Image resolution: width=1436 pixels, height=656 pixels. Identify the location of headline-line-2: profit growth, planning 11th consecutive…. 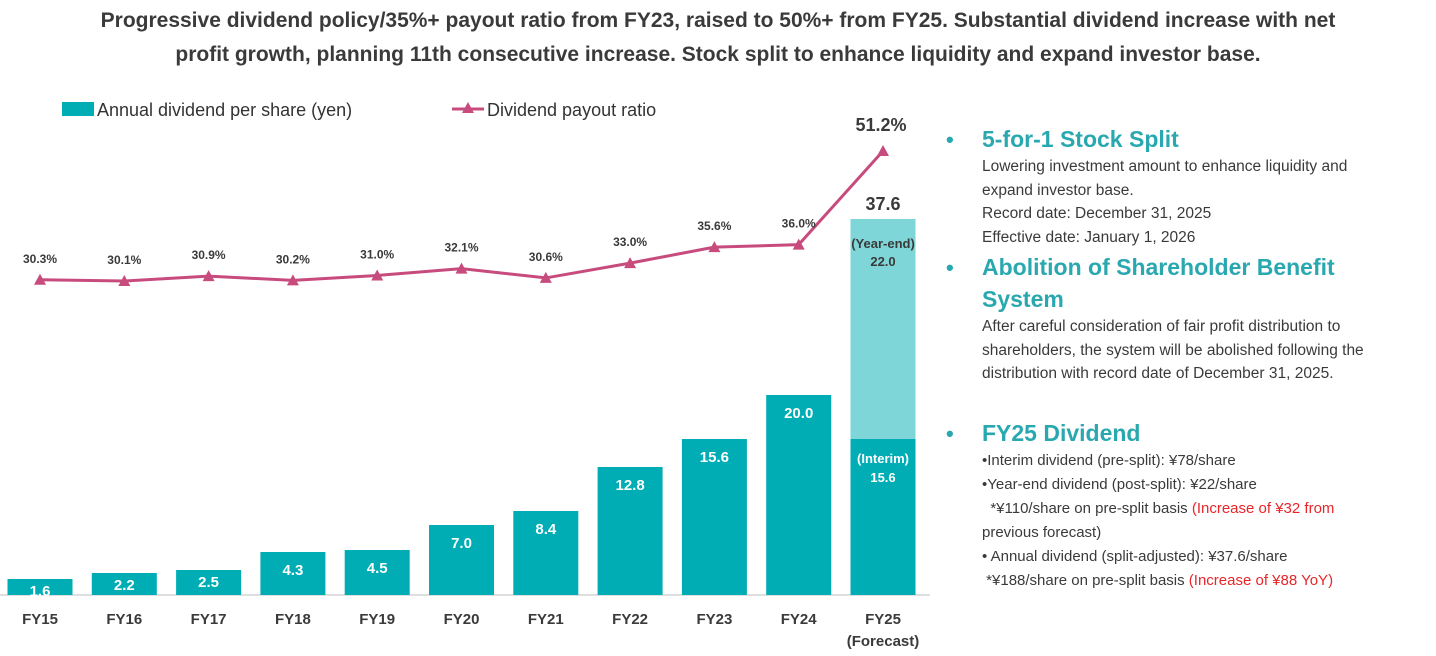
(718, 54).